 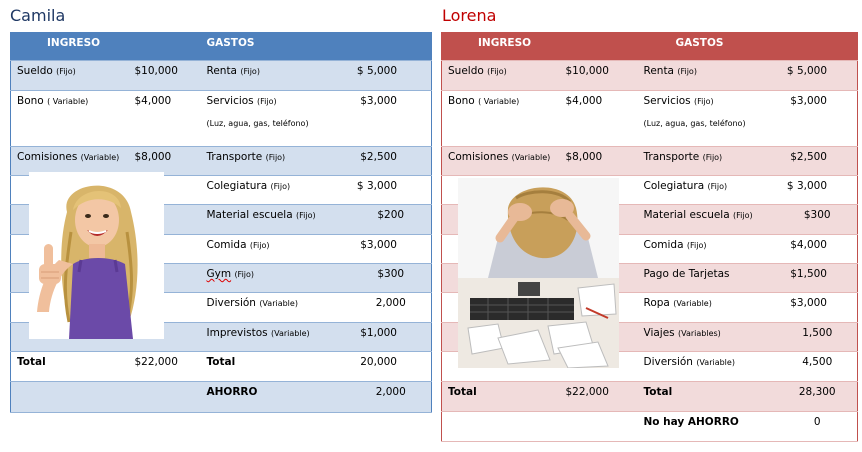 I want to click on expense-amount: $1,500, so click(x=817, y=278).